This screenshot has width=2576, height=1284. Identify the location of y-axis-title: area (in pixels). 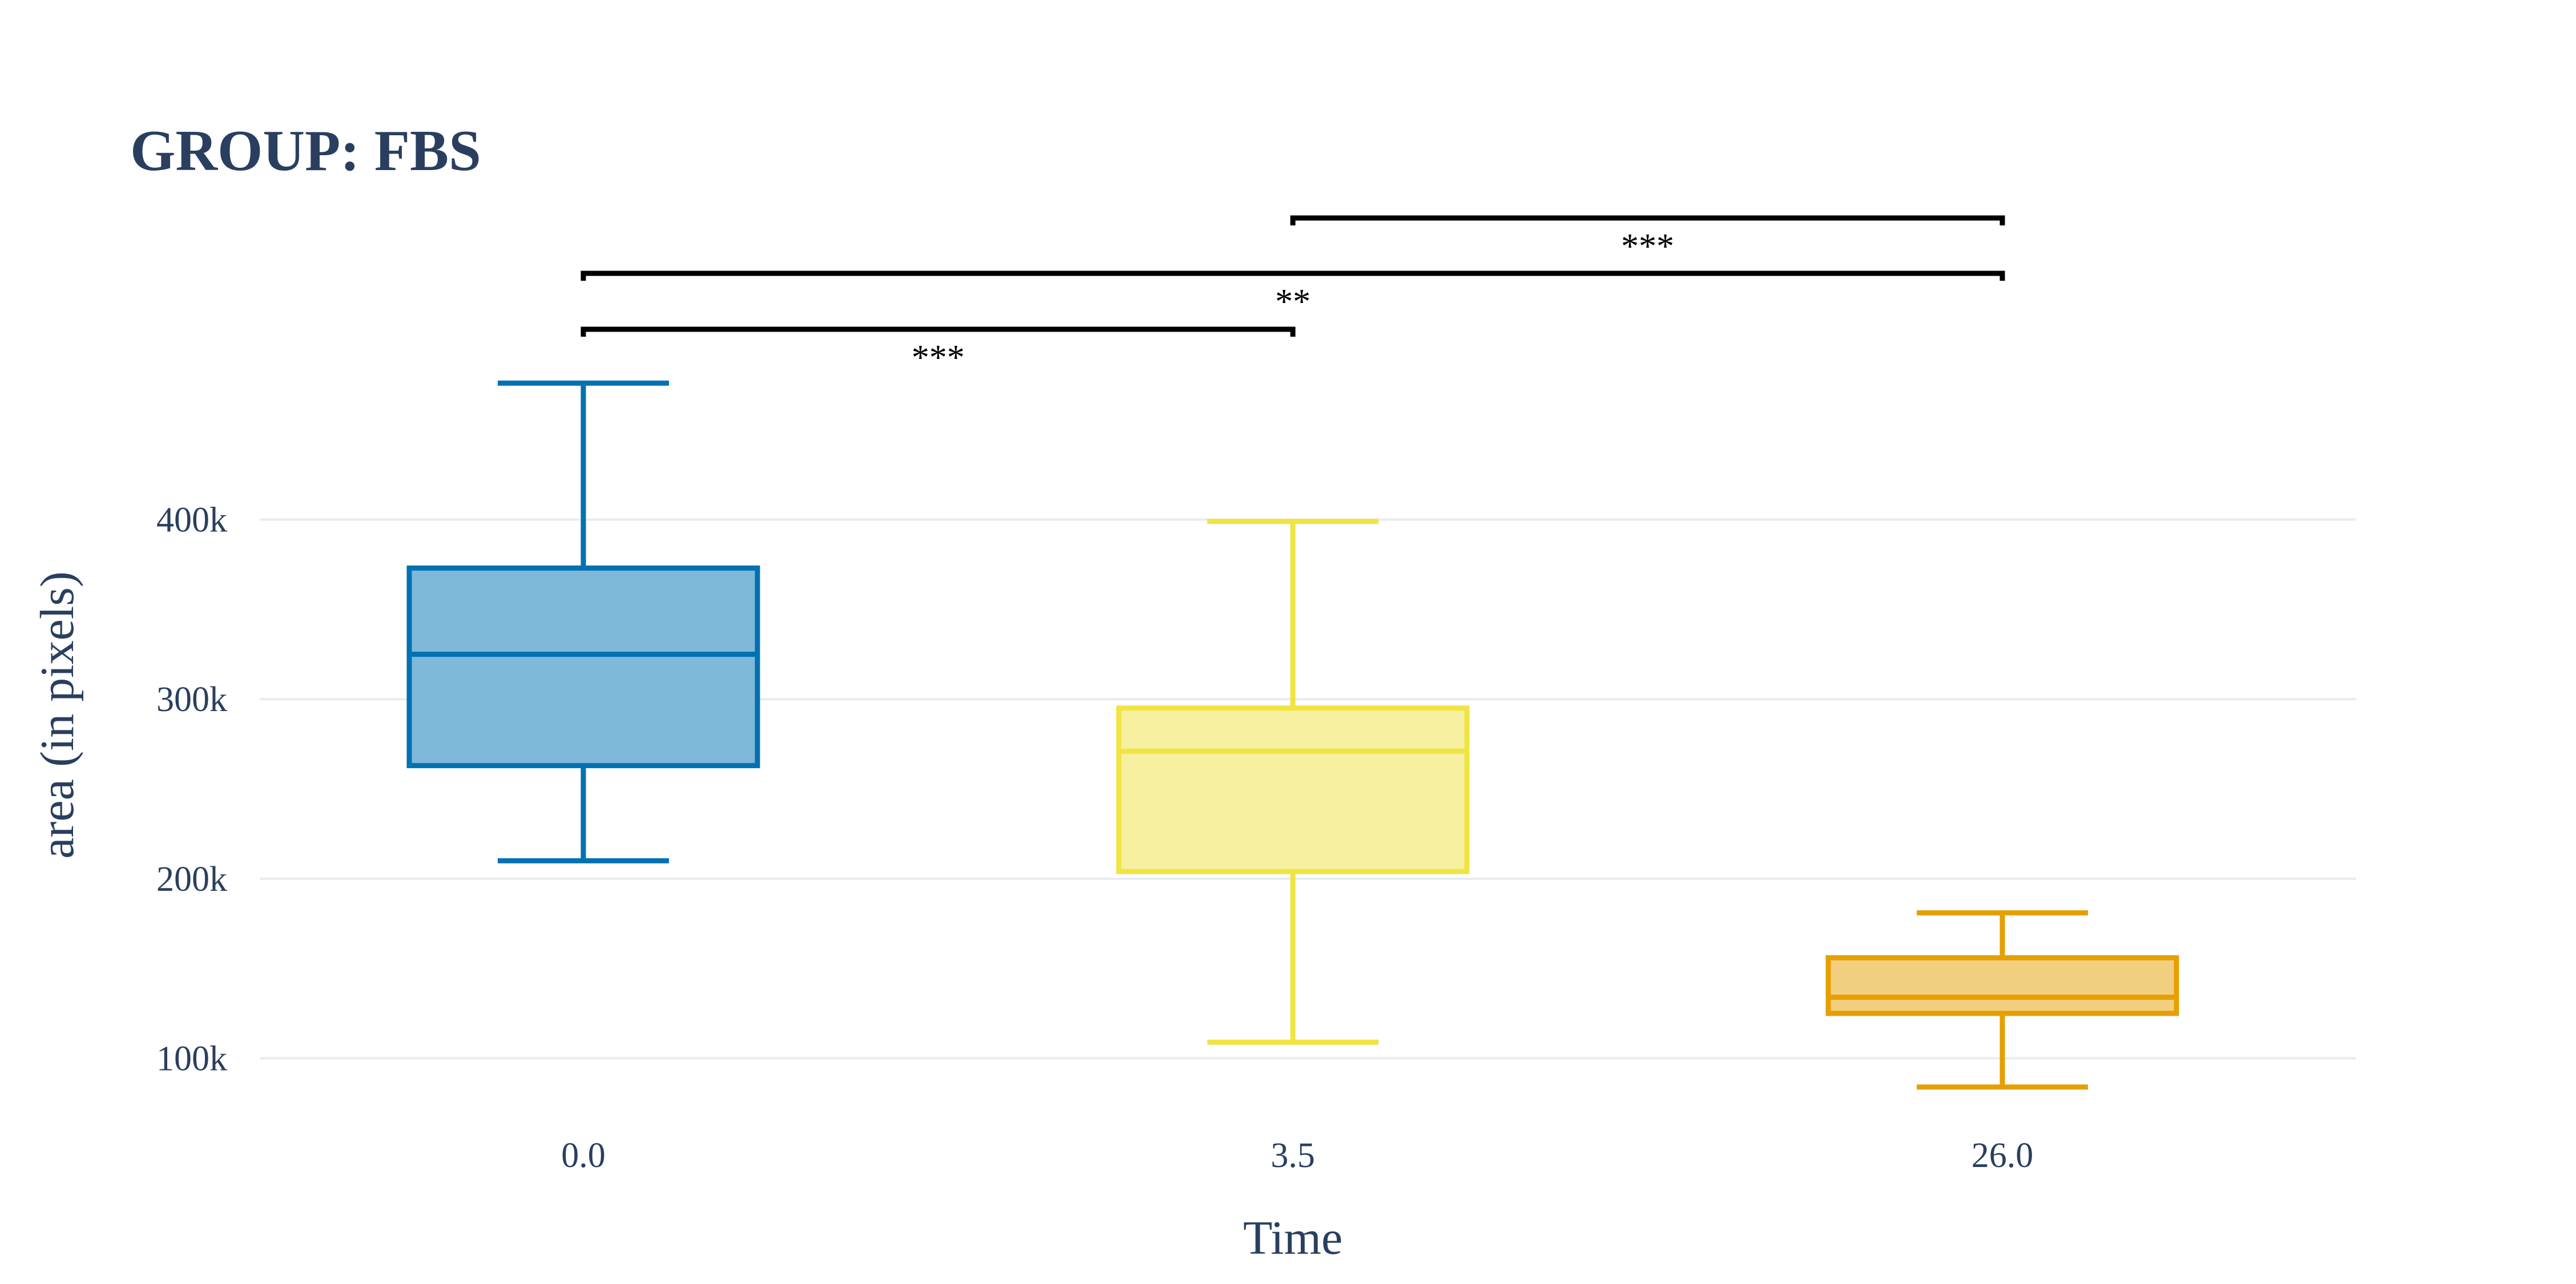
(58, 715).